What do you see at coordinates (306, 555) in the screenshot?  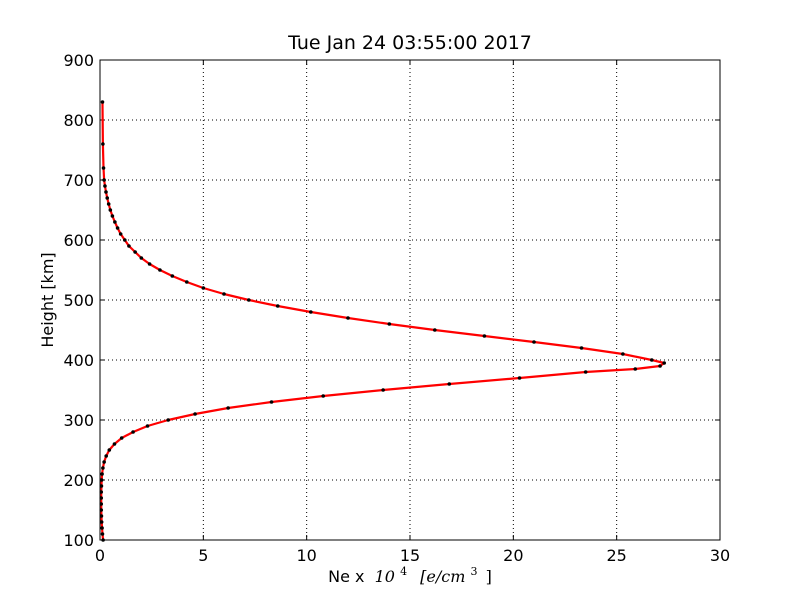 I see `x-tick-label: 10` at bounding box center [306, 555].